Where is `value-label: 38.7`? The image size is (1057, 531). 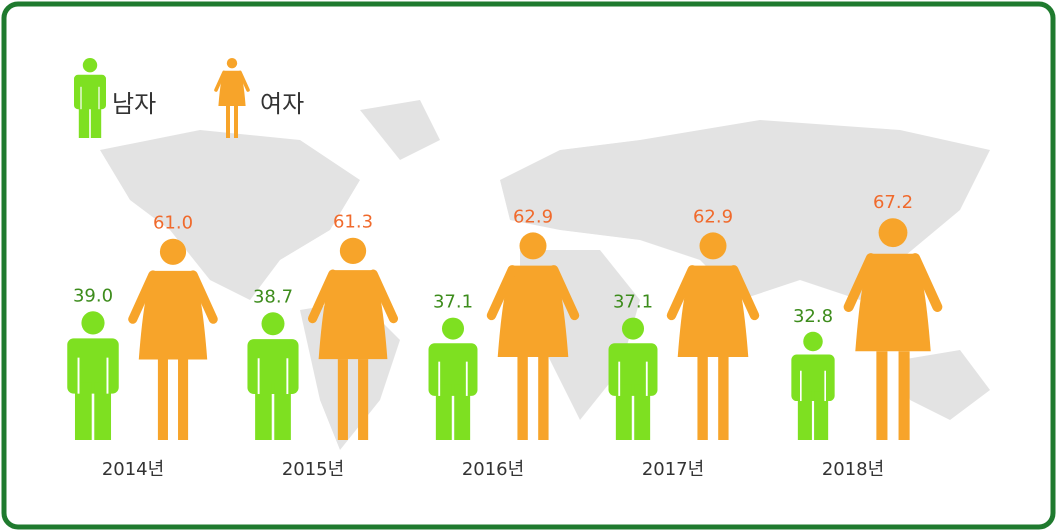 value-label: 38.7 is located at coordinates (273, 296).